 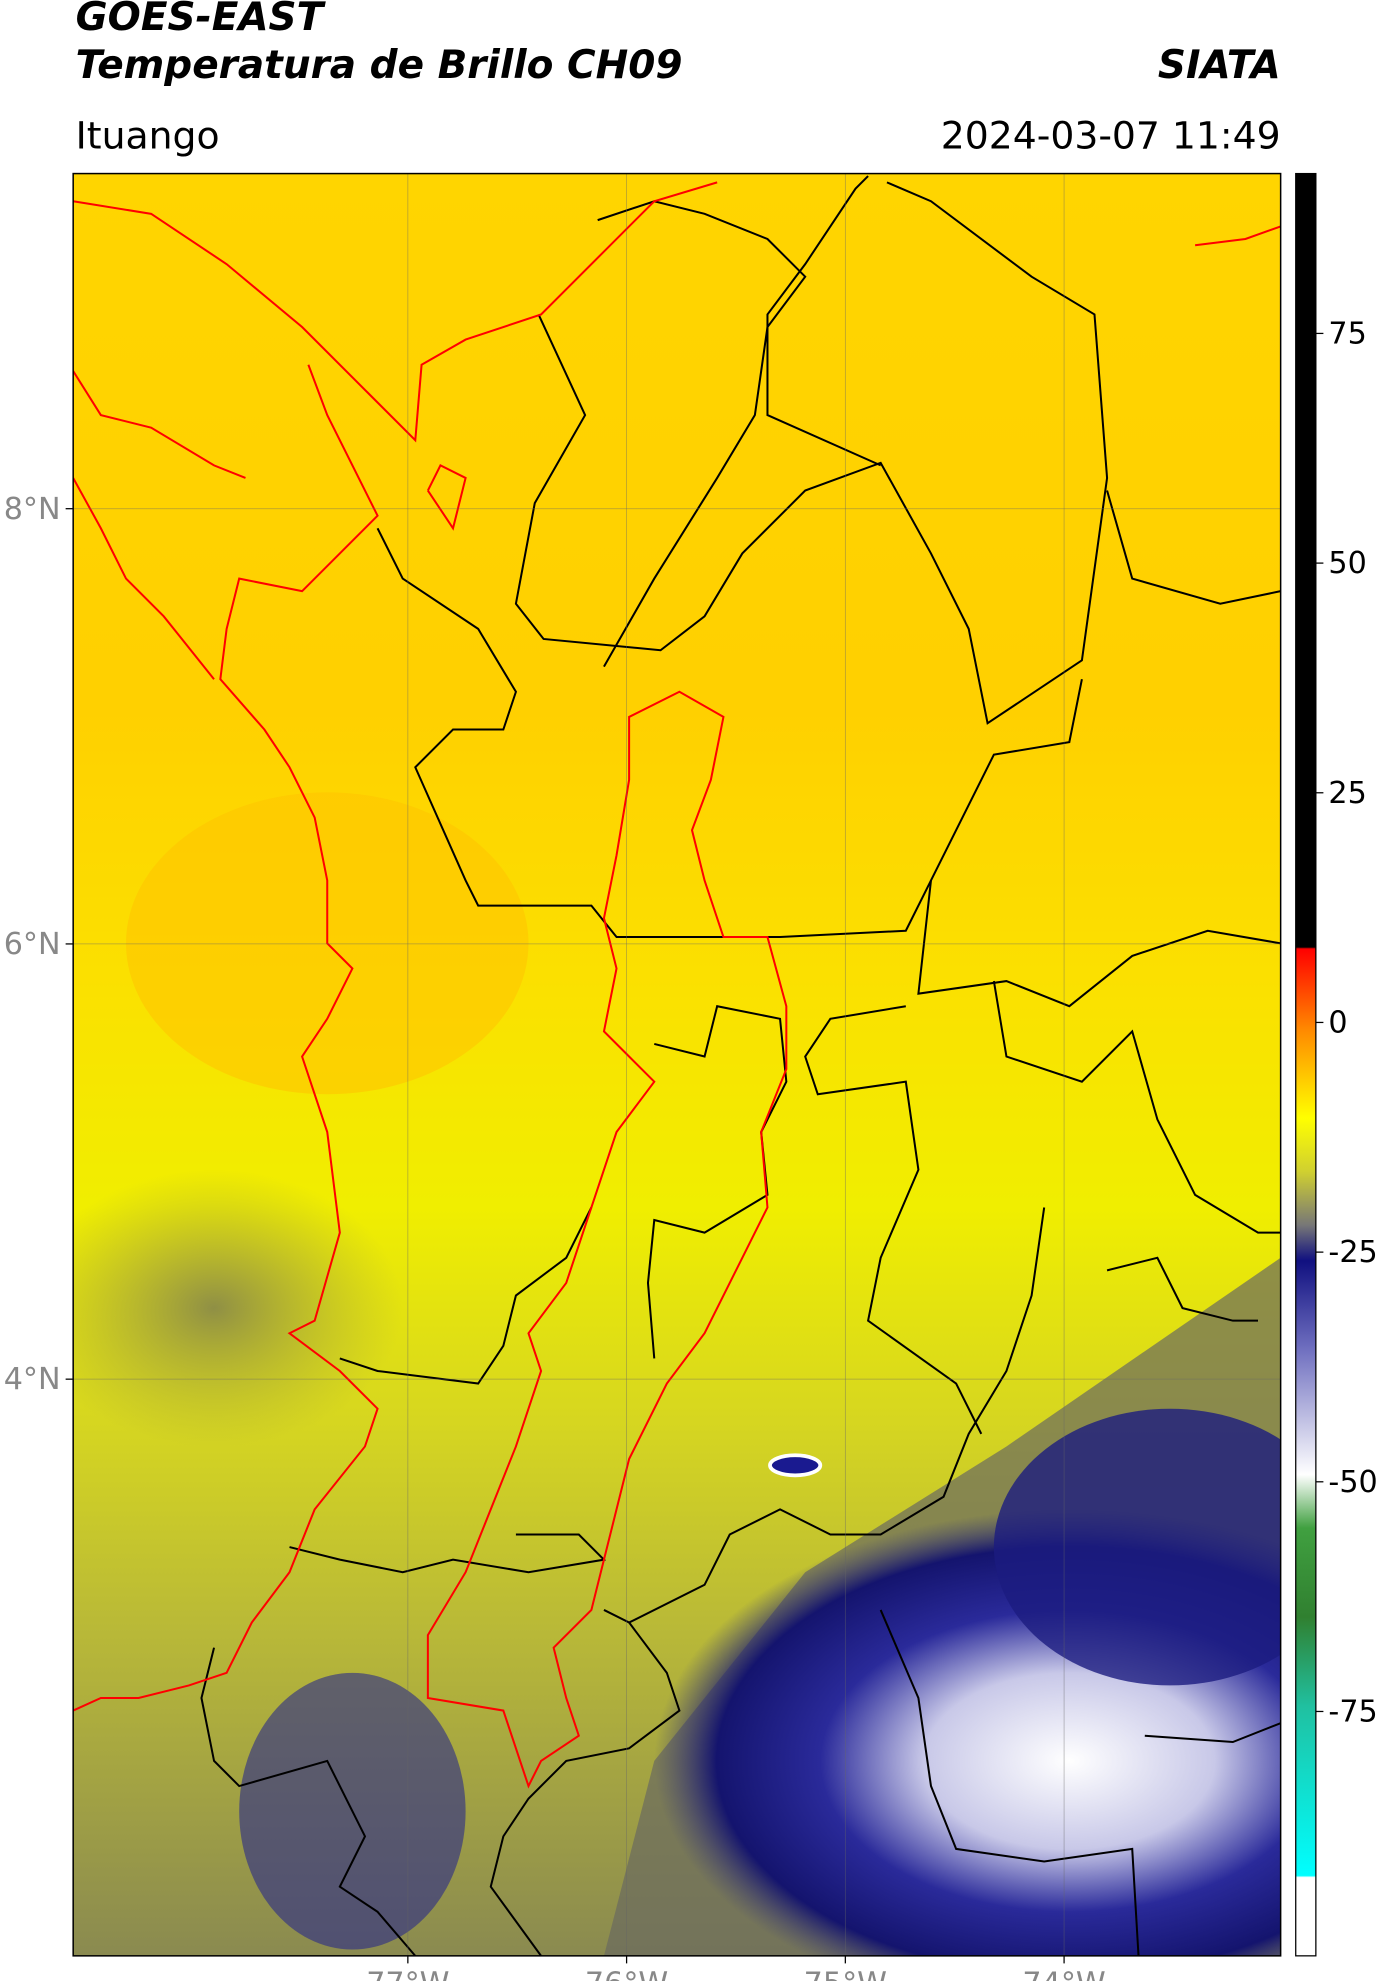 What do you see at coordinates (32, 944) in the screenshot?
I see `y-tick-label: 6°N` at bounding box center [32, 944].